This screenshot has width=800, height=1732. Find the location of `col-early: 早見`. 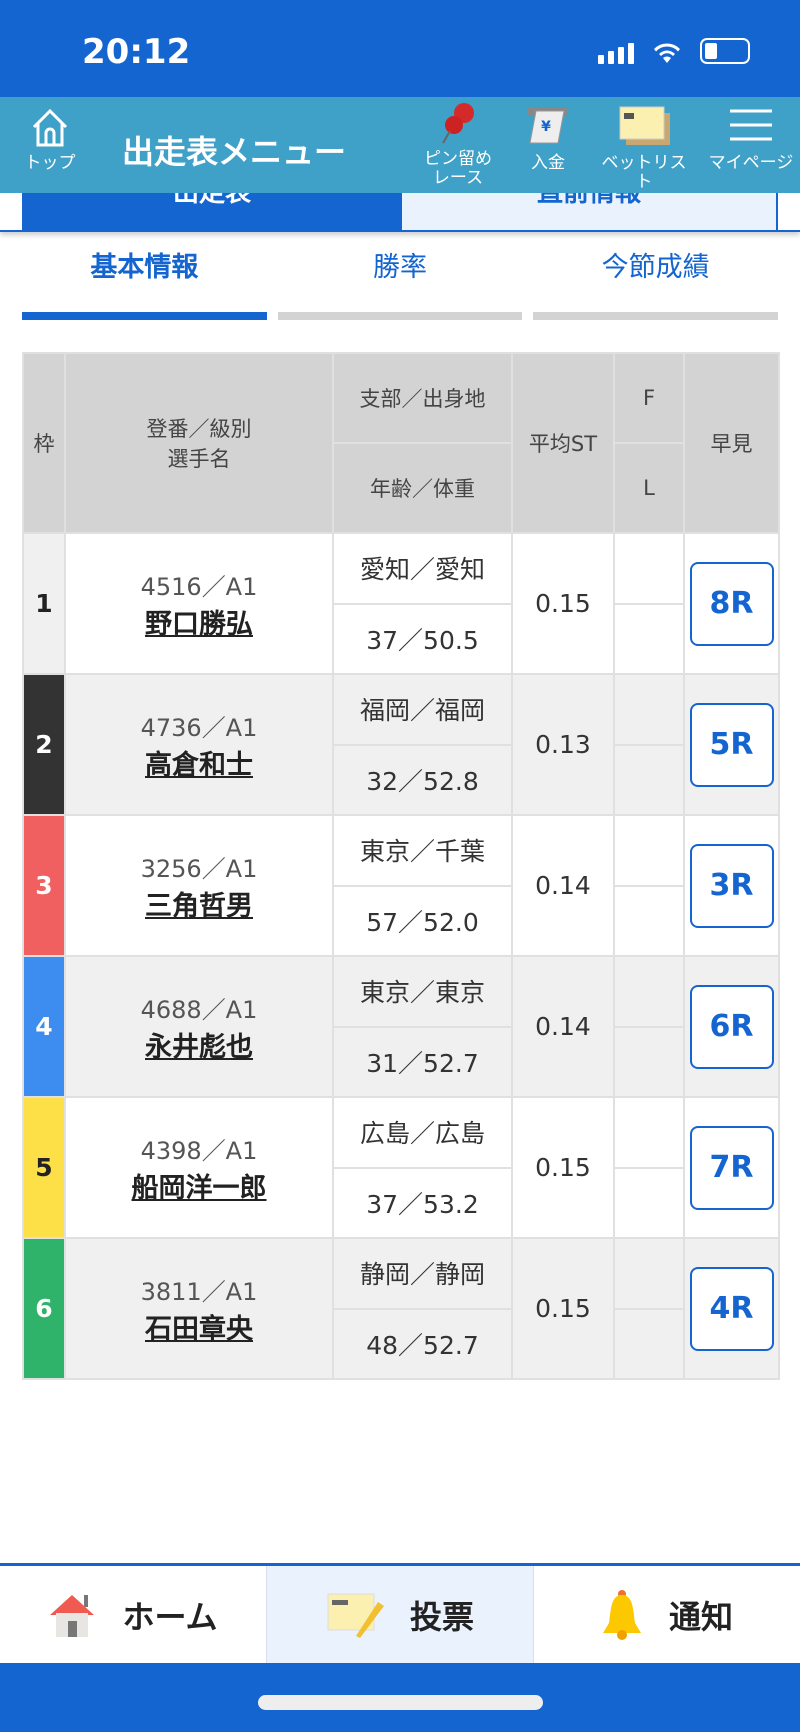

col-early: 早見 is located at coordinates (731, 443).